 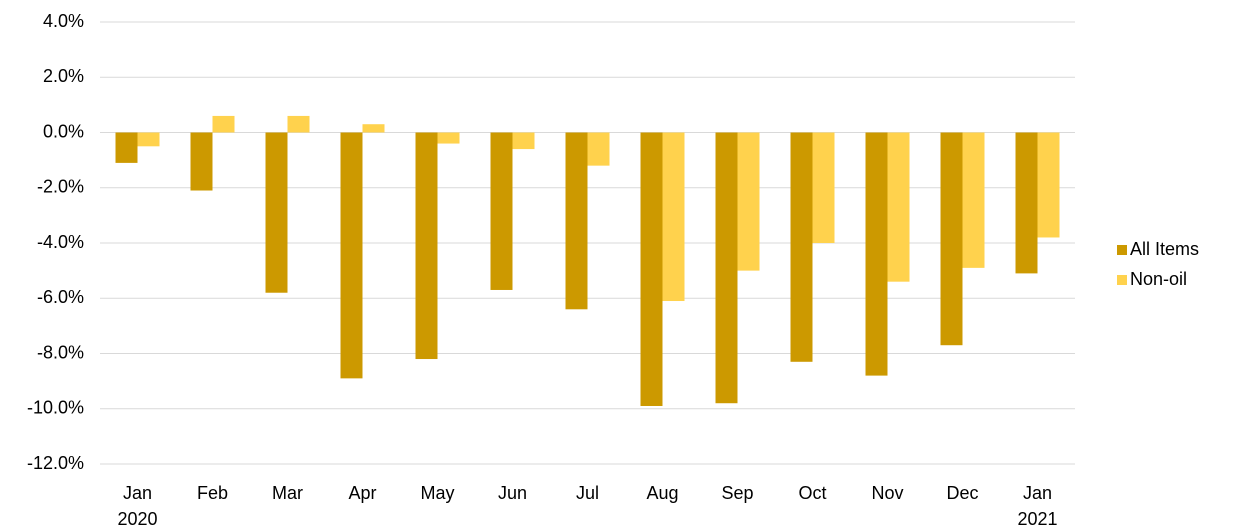 I want to click on legend-label: Non-oil, so click(x=1158, y=279).